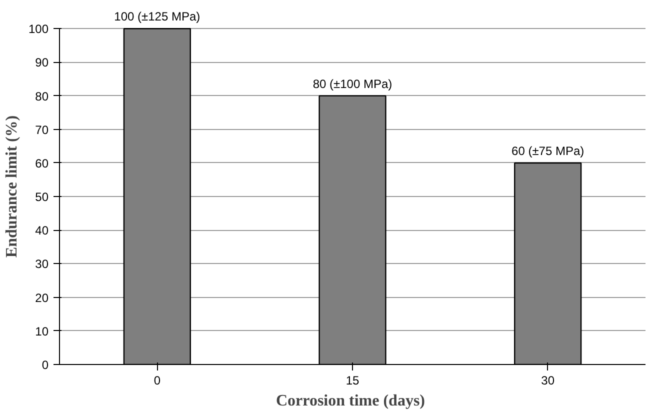 The image size is (657, 412). Describe the element at coordinates (42, 197) in the screenshot. I see `y-tick-label: 50` at that location.